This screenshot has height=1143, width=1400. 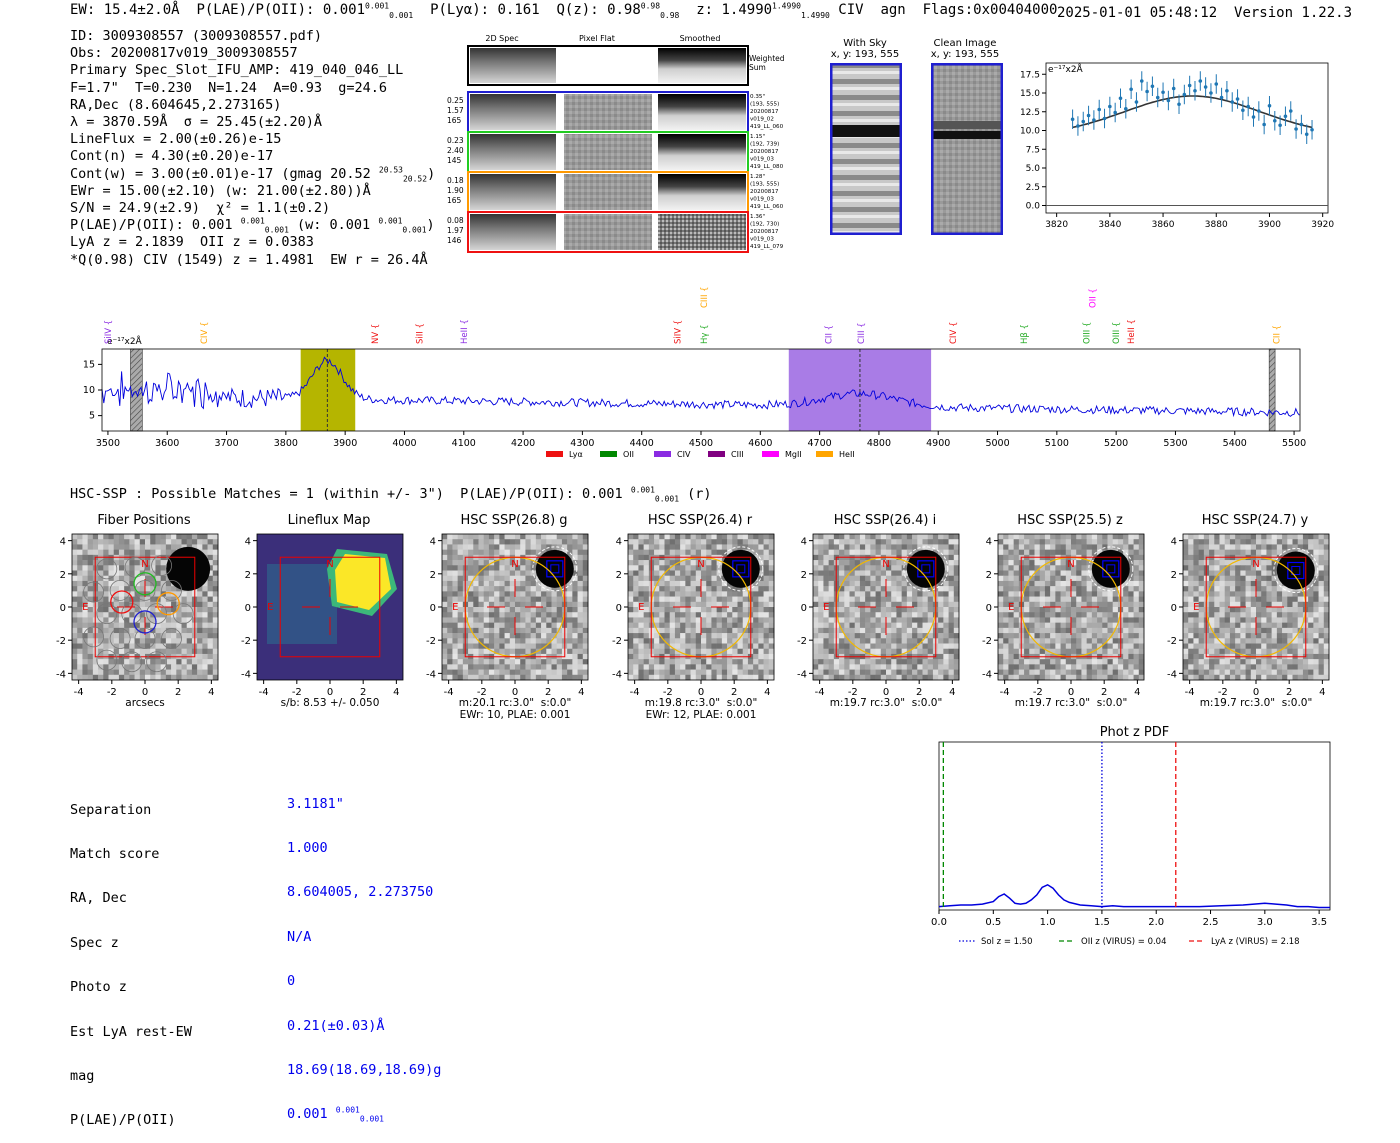 I want to click on east-label: E, so click(x=641, y=607).